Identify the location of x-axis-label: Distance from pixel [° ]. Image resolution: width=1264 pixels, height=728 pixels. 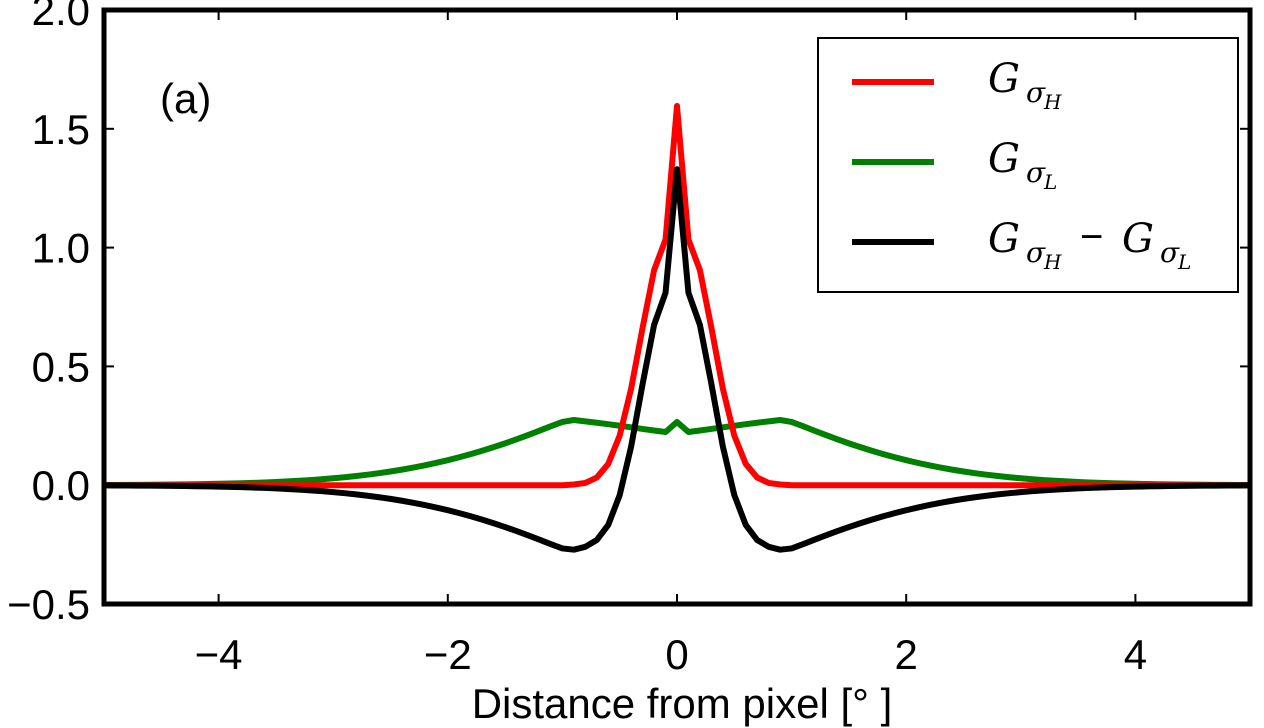
(682, 703).